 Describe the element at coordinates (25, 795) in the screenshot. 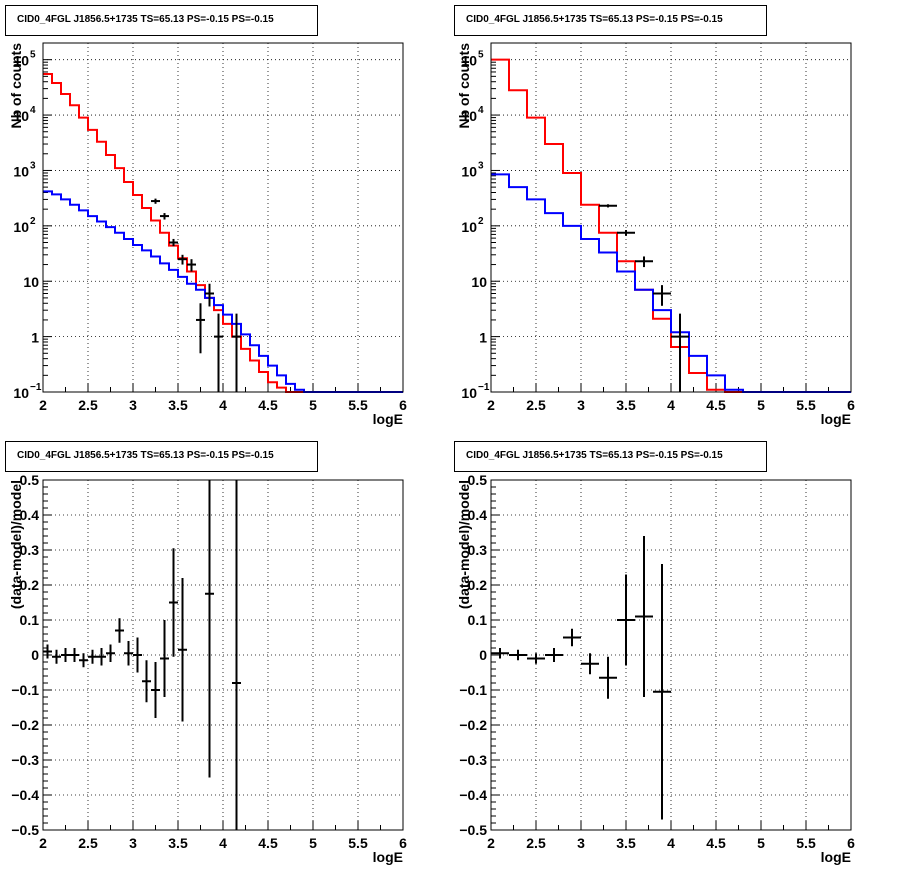

I see `y-tick-label: −0.4` at that location.